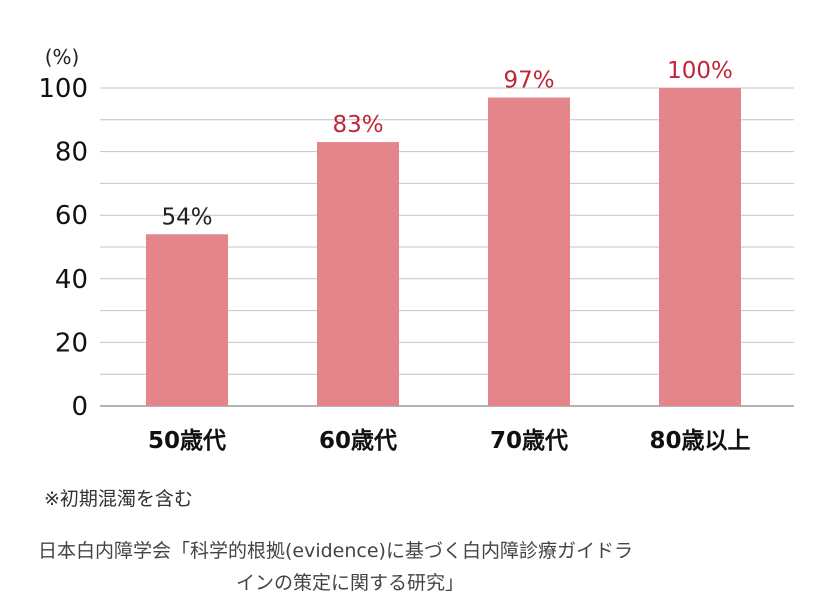 This screenshot has height=616, width=830. What do you see at coordinates (529, 441) in the screenshot?
I see `x-tick-label: 70歳代` at bounding box center [529, 441].